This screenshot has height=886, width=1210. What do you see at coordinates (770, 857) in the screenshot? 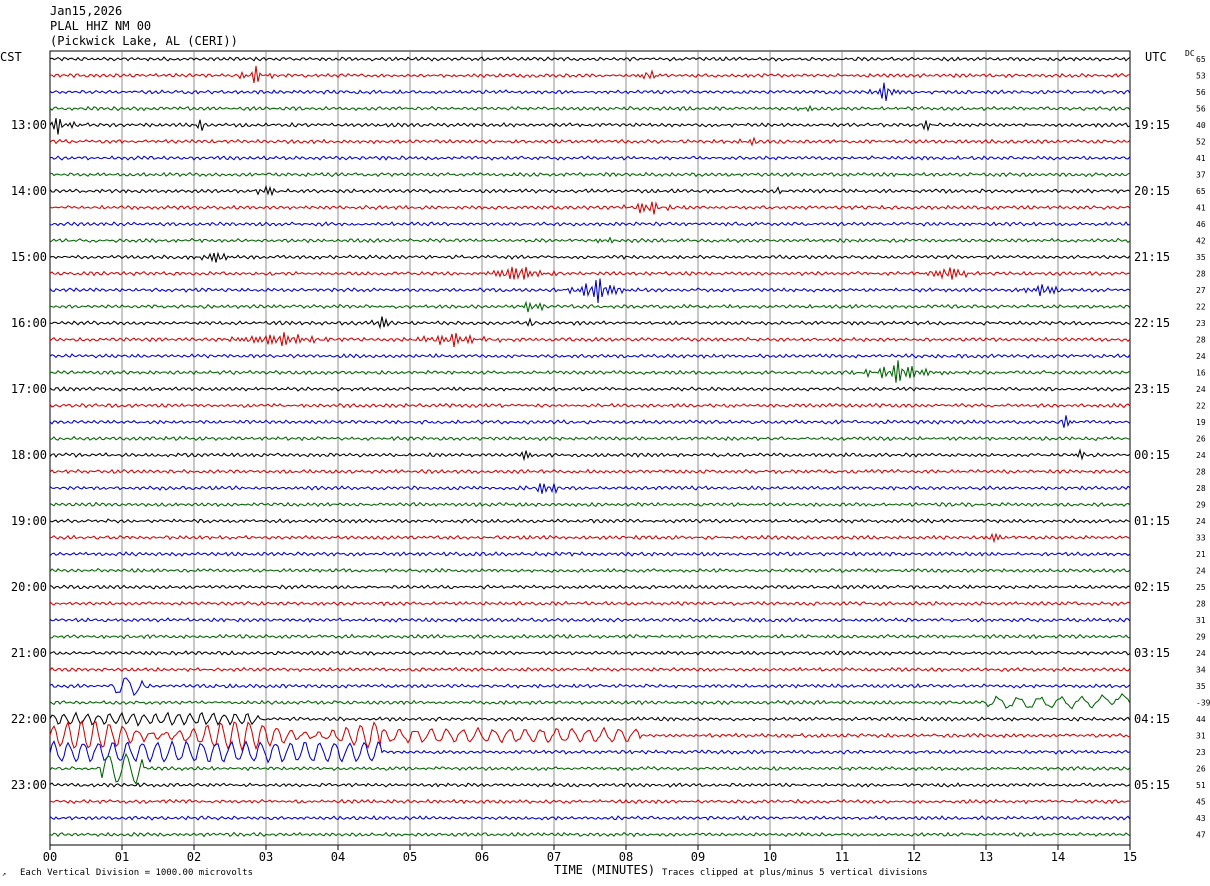
I see `x-tick-label-10: 10` at bounding box center [770, 857].